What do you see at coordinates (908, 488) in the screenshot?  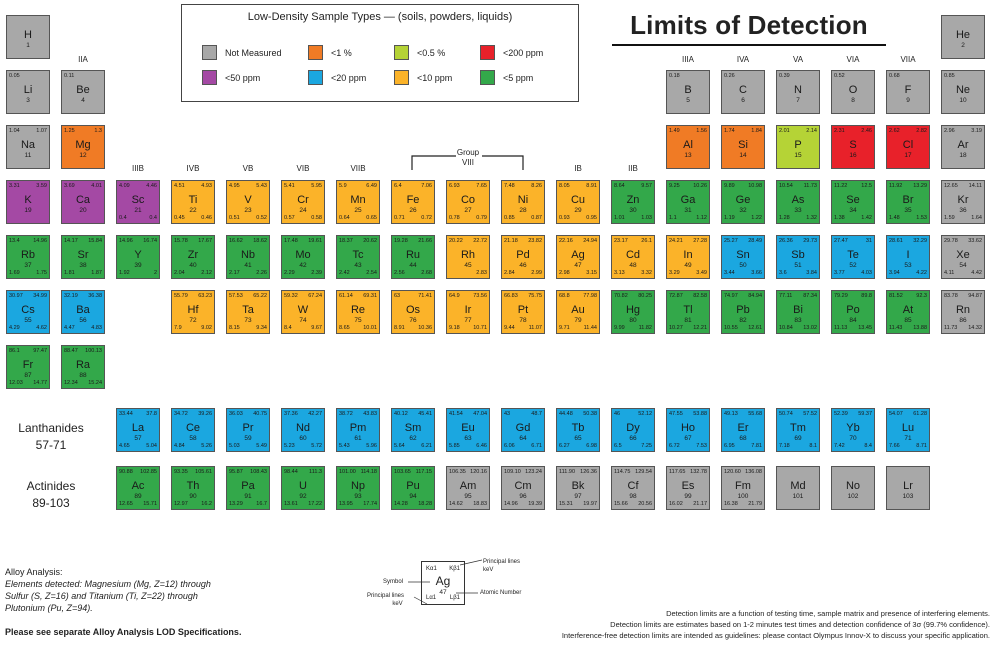 I see `element-cell-lr: Lr 103` at bounding box center [908, 488].